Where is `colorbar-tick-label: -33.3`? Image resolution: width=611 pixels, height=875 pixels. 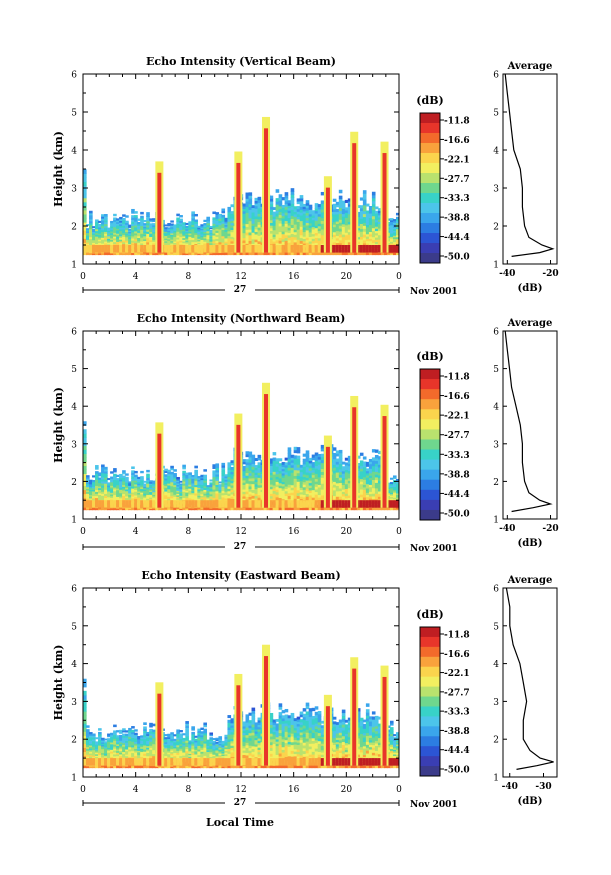
colorbar-tick-label: -33.3 is located at coordinates (457, 199).